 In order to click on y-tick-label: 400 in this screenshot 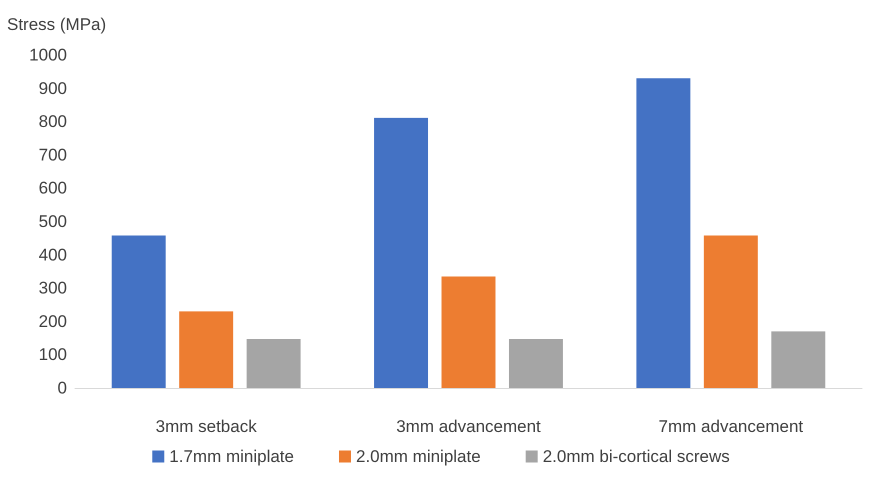, I will do `click(52, 254)`.